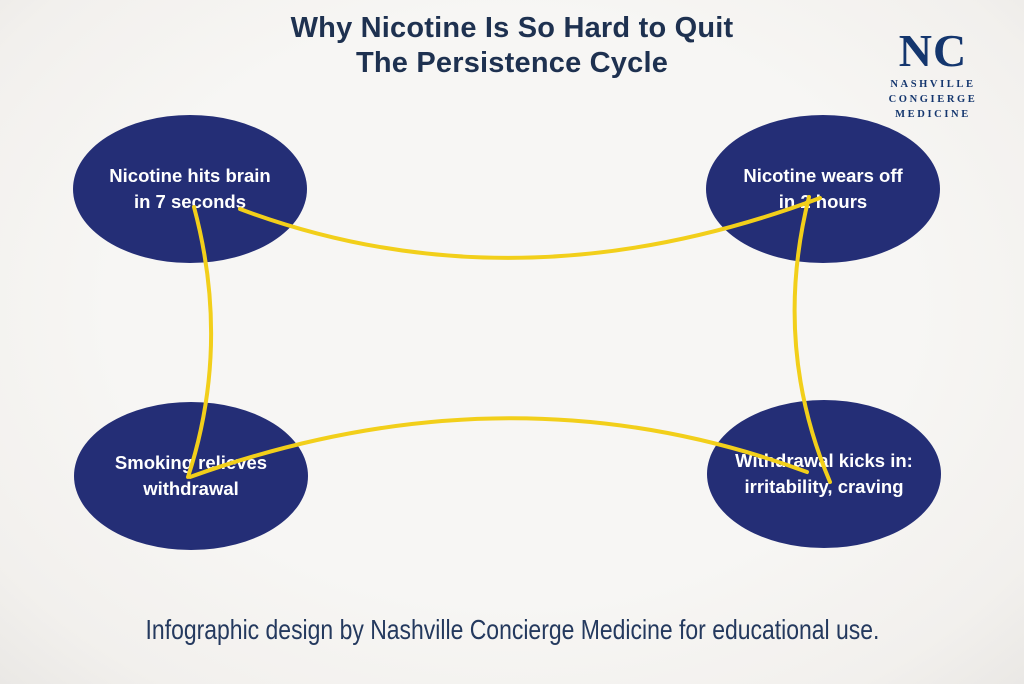 This screenshot has width=1024, height=684. I want to click on page-title-line1: Why Nicotine Is So Hard to Quit, so click(512, 28).